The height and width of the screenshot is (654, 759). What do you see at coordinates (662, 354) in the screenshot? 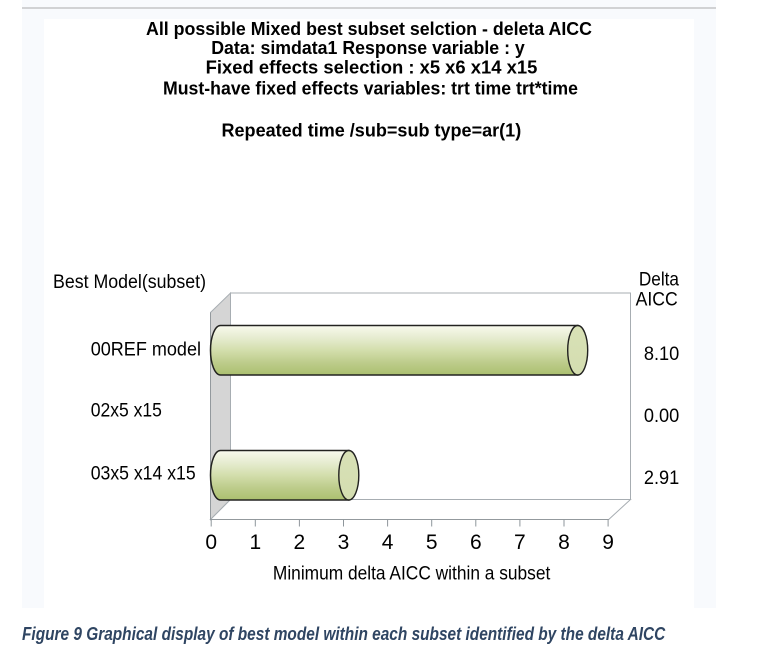
I see `svg-text: 8.10` at bounding box center [662, 354].